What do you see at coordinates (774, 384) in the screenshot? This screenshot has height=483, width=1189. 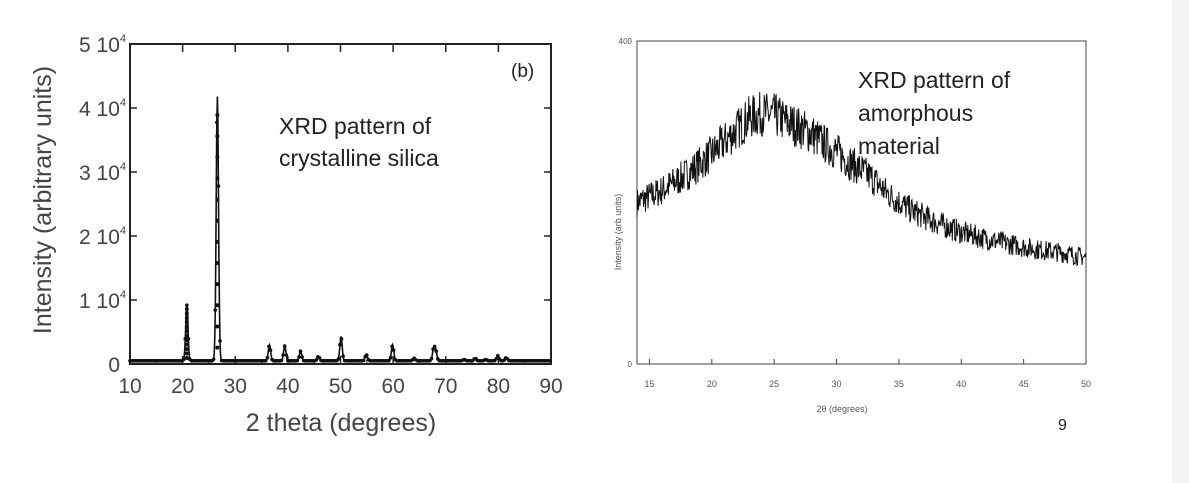 I see `x-tick-label: 25` at bounding box center [774, 384].